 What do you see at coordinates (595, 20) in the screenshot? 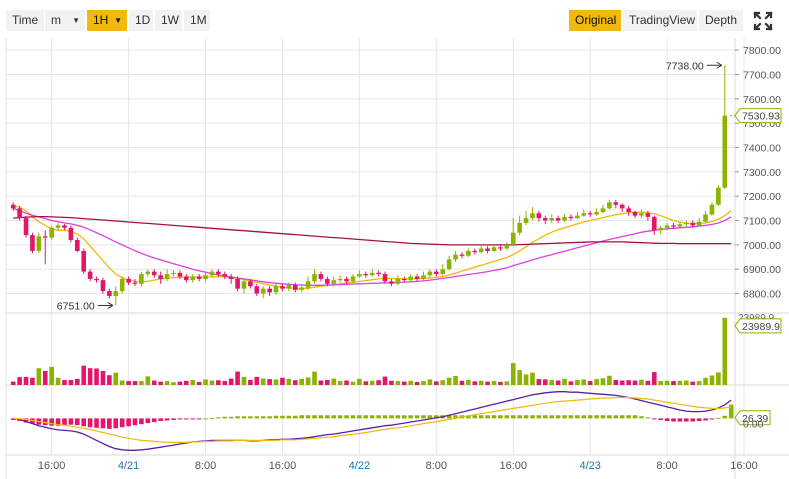
I see `original-view-tab: Original` at bounding box center [595, 20].